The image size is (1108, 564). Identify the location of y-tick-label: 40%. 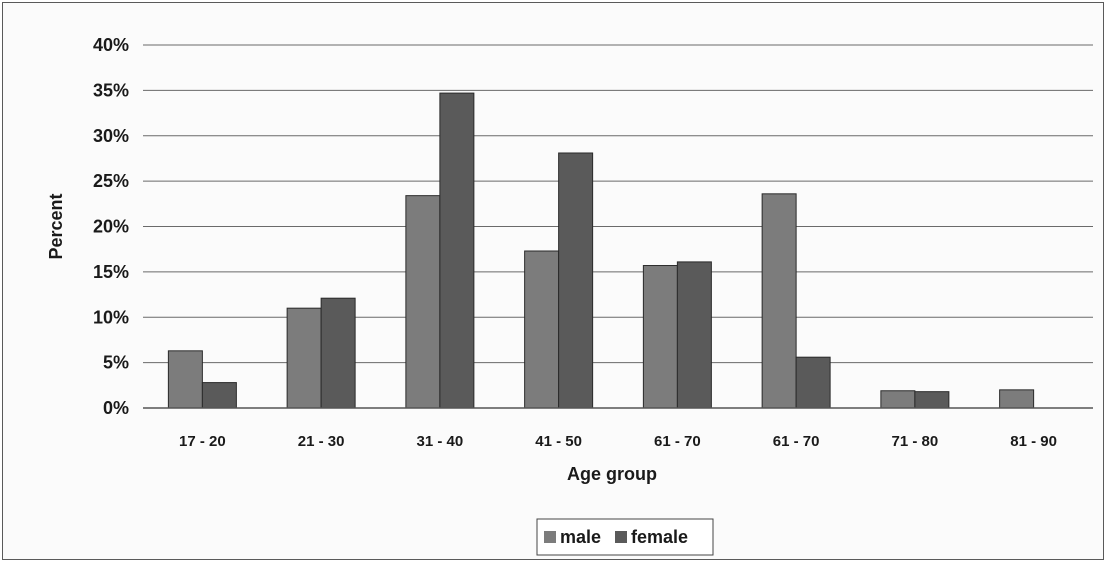
(111, 45).